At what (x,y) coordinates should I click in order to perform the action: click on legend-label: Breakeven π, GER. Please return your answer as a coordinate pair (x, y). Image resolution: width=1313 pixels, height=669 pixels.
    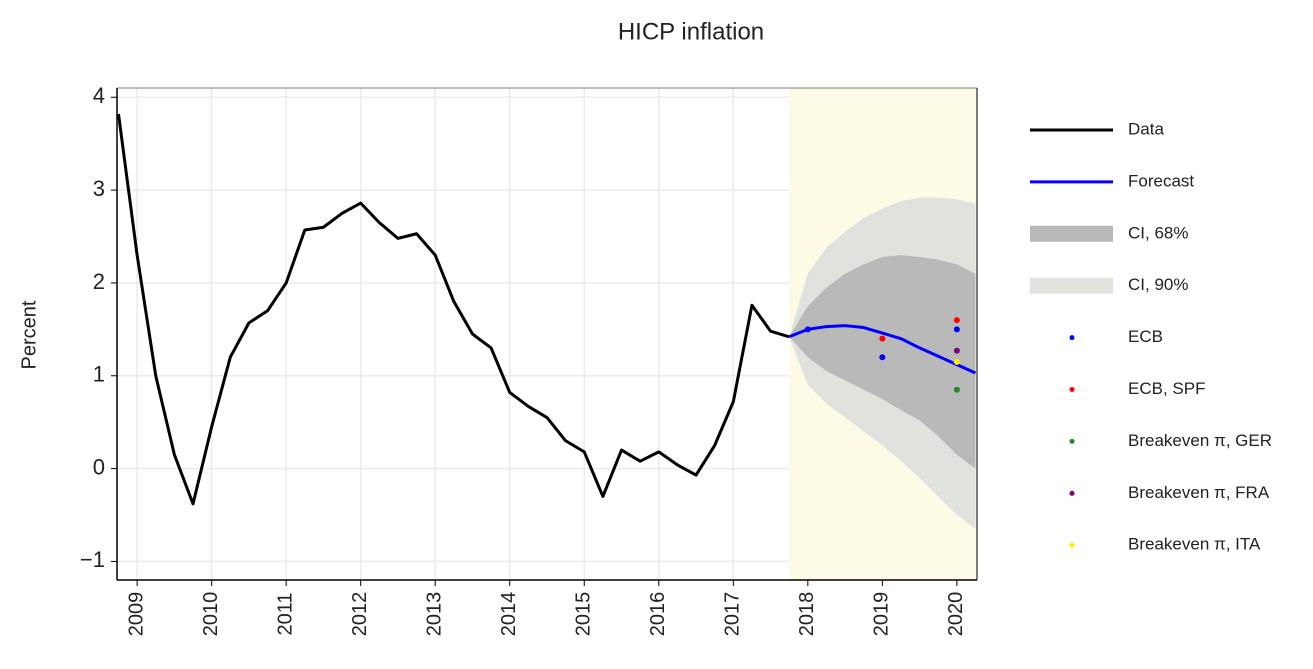
    Looking at the image, I should click on (1200, 440).